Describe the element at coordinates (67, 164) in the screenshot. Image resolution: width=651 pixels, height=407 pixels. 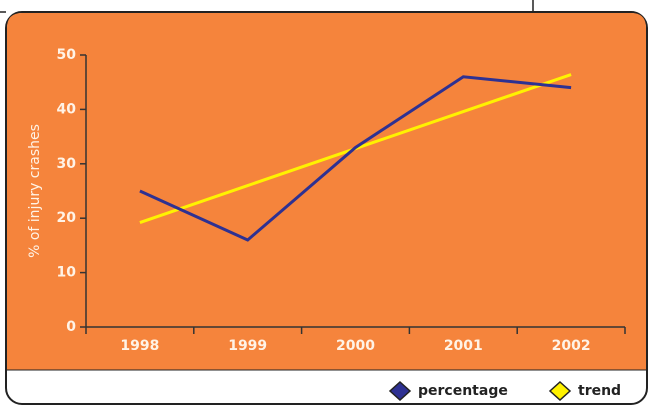
I see `y-tick-label: 30` at that location.